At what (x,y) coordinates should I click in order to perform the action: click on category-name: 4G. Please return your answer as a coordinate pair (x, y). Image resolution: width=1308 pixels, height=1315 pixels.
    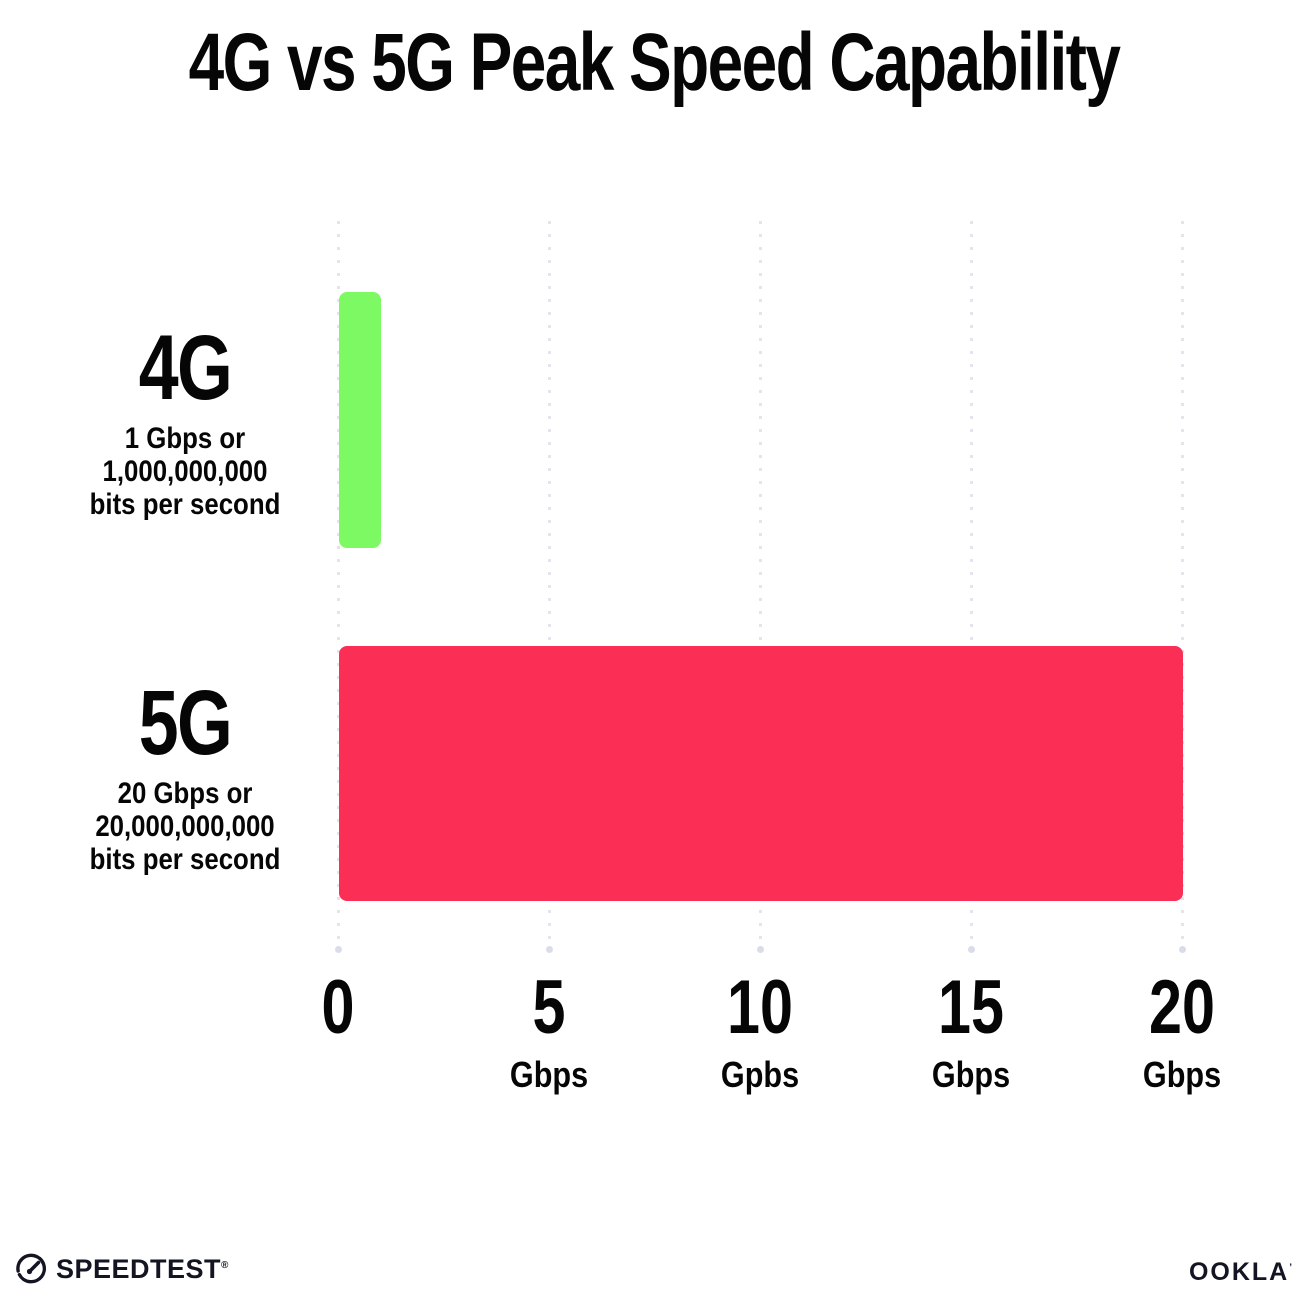
    Looking at the image, I should click on (185, 368).